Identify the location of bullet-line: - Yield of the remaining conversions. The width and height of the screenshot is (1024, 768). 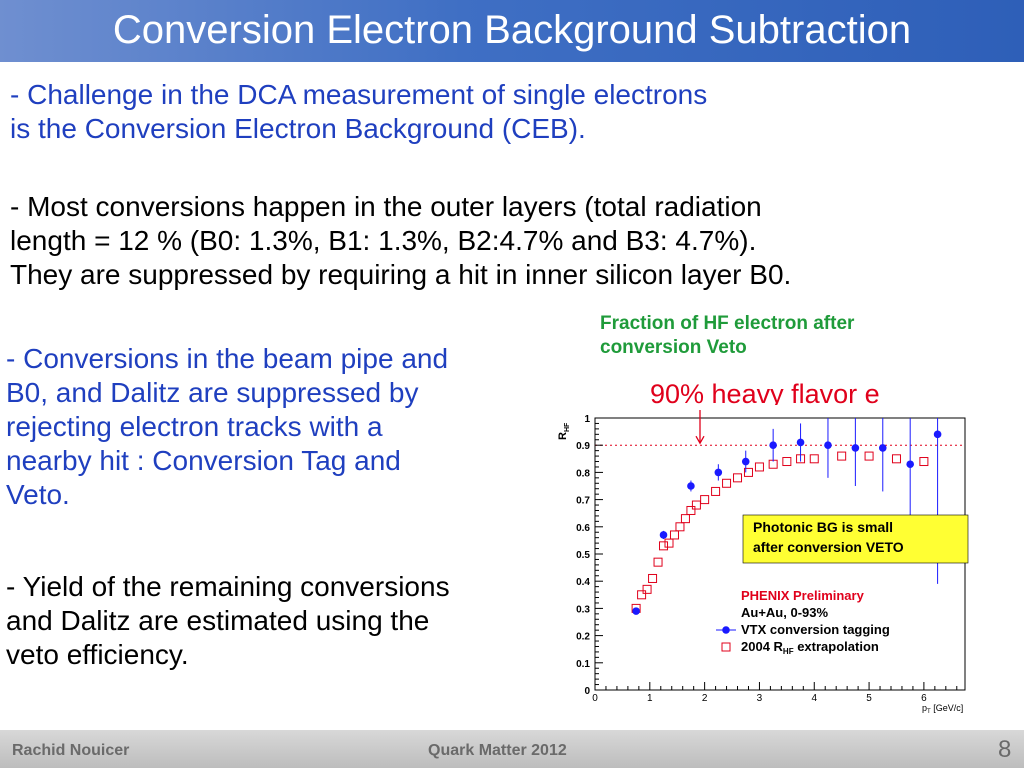
(228, 586).